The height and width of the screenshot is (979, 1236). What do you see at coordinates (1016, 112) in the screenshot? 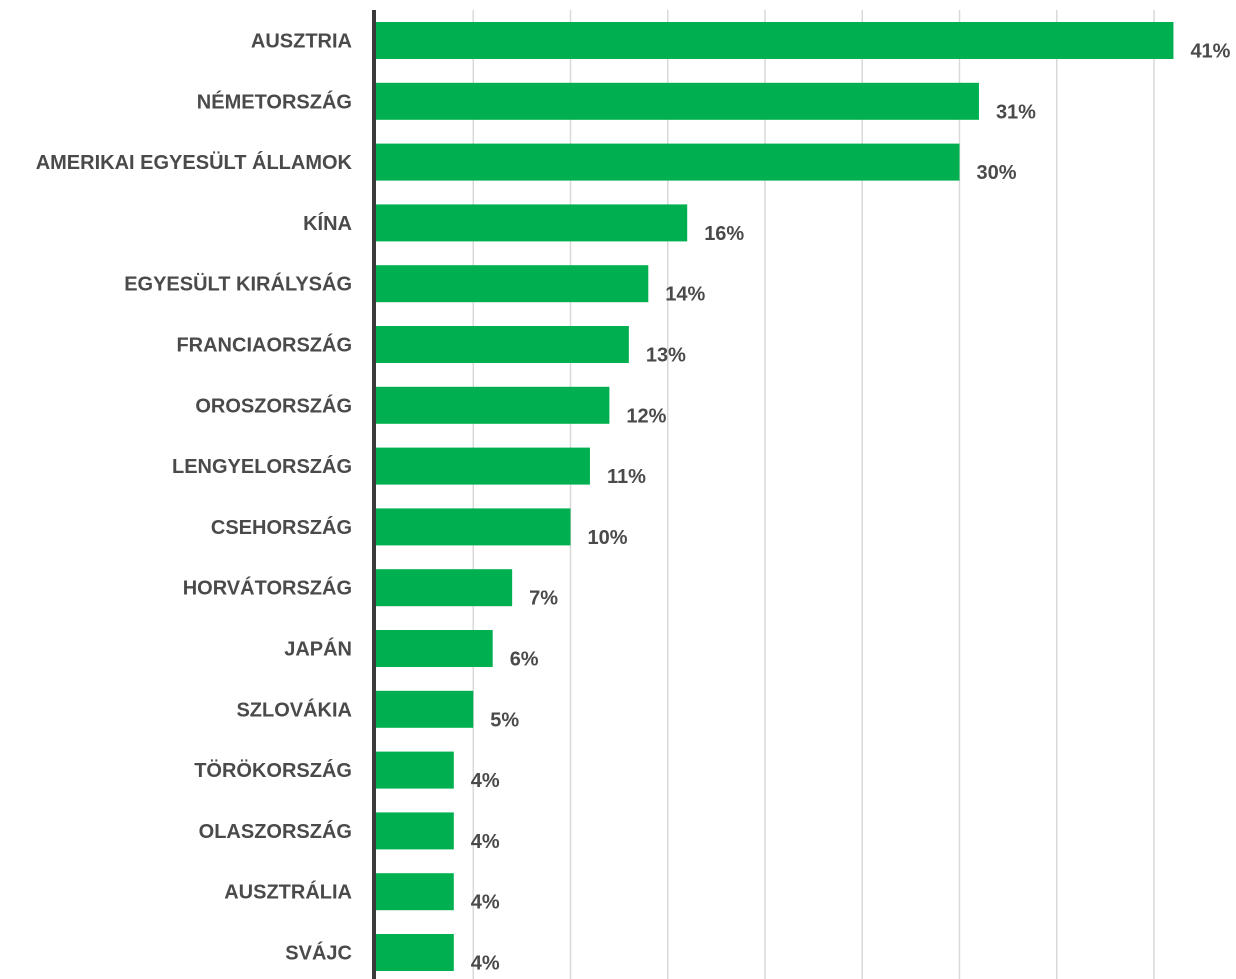
I see `value-label: 31%` at bounding box center [1016, 112].